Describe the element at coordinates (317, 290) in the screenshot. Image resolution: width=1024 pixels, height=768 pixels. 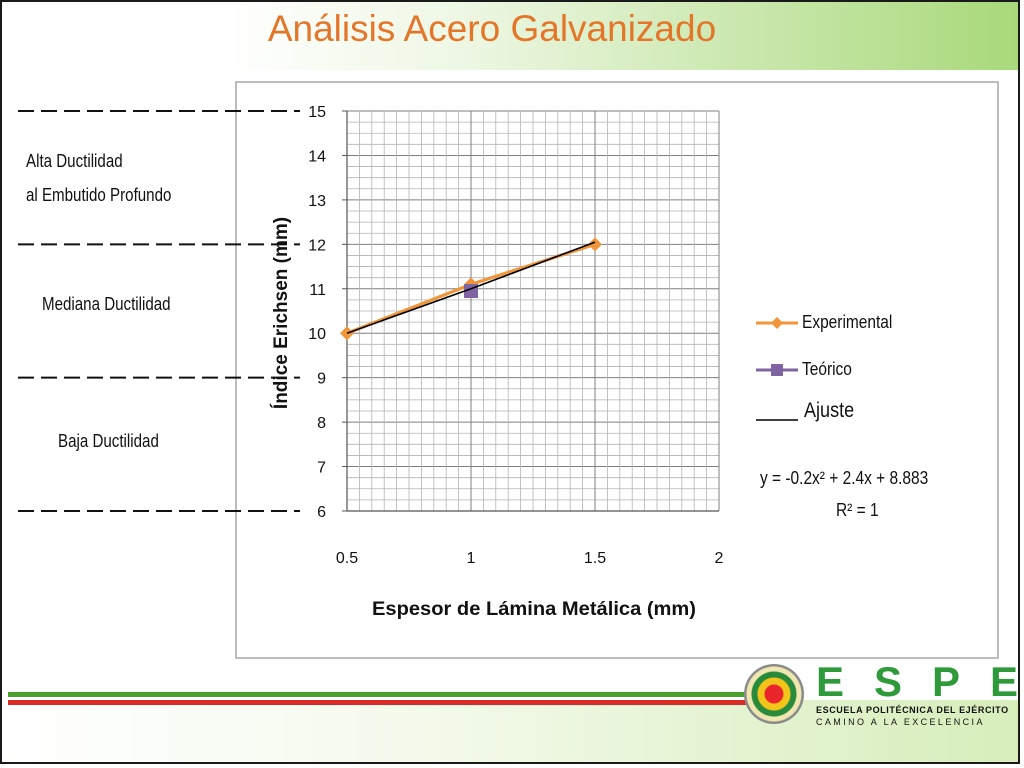
I see `y-tick-label: 11` at that location.